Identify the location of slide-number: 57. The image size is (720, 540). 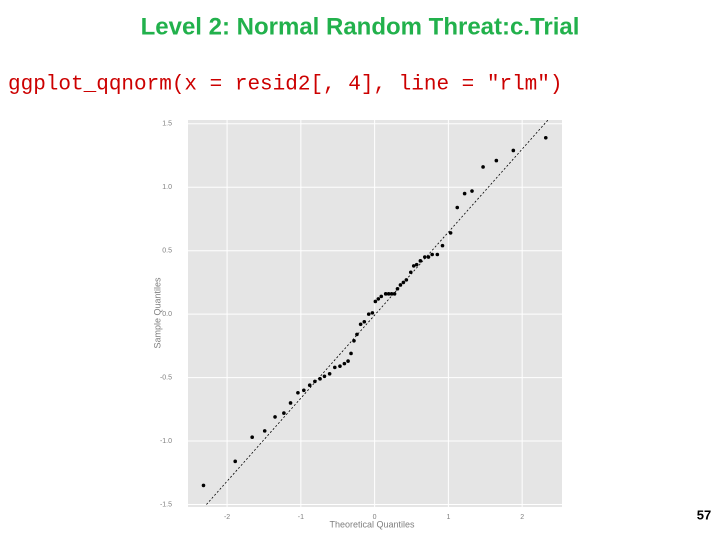
(704, 514).